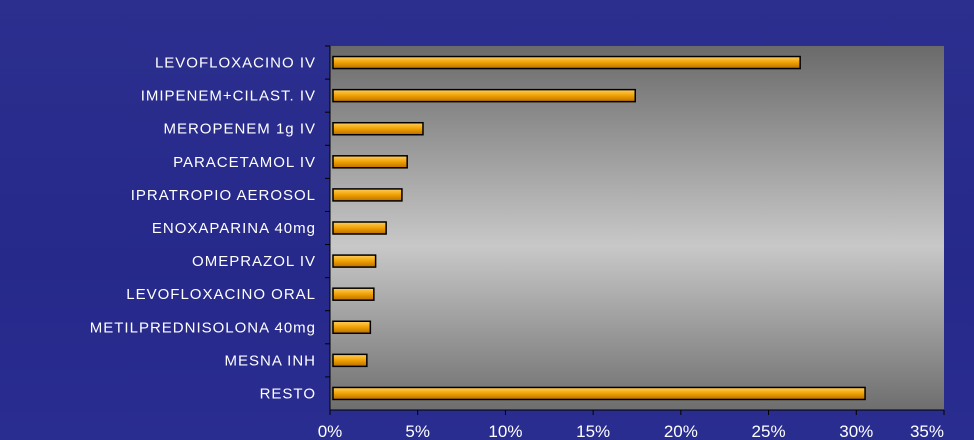  I want to click on category-label: PARACETAMOL IV, so click(244, 162).